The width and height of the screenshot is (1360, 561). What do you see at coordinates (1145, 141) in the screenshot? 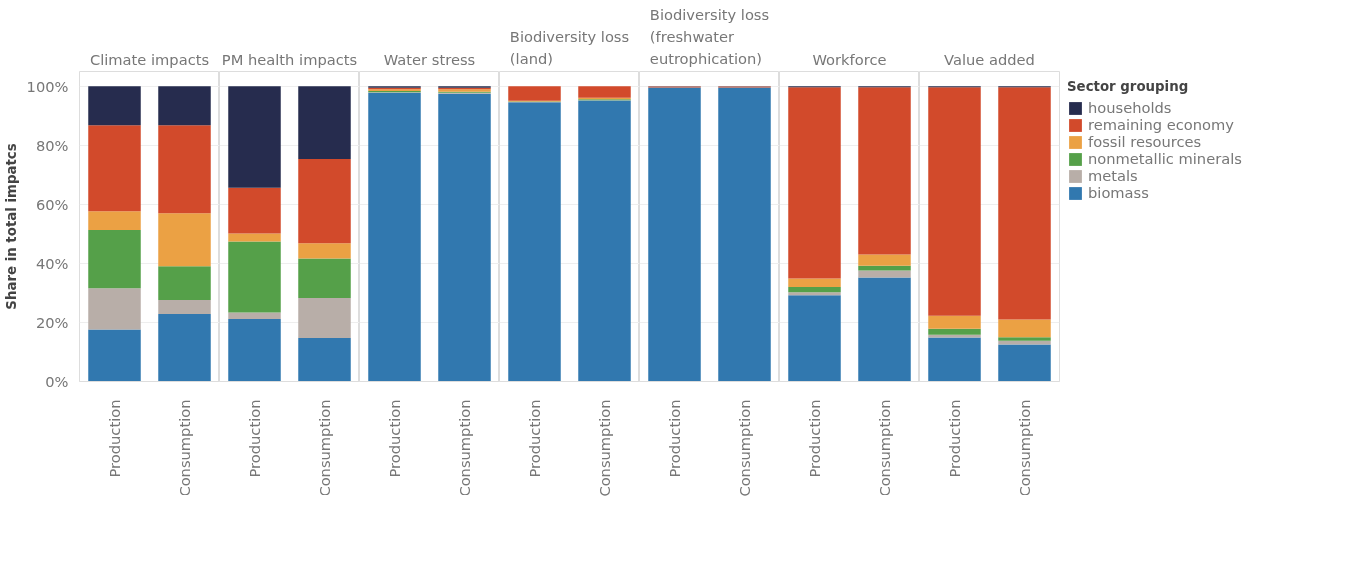
I see `legend-label: fossil resources` at bounding box center [1145, 141].